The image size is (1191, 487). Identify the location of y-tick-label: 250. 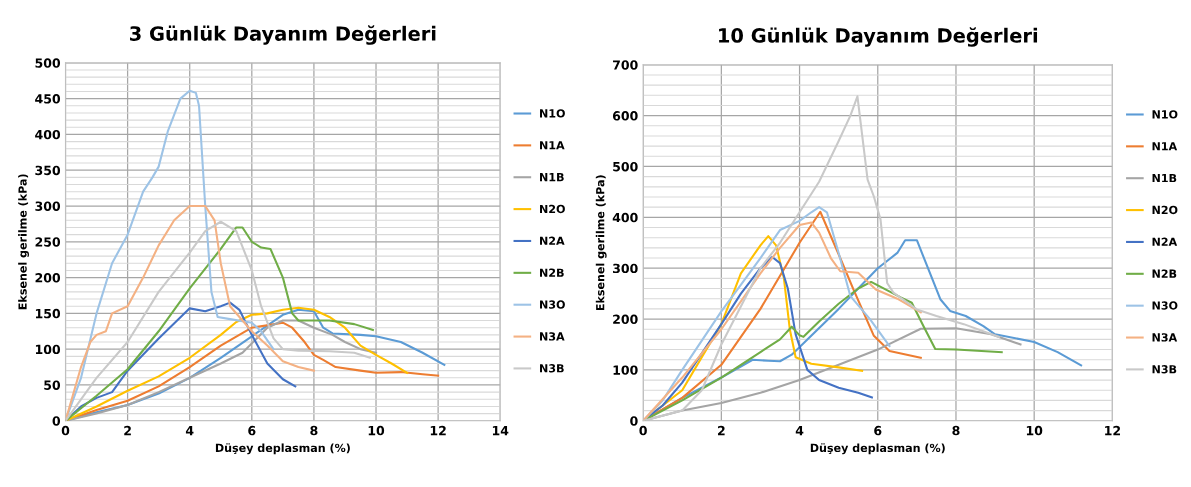
(48, 242).